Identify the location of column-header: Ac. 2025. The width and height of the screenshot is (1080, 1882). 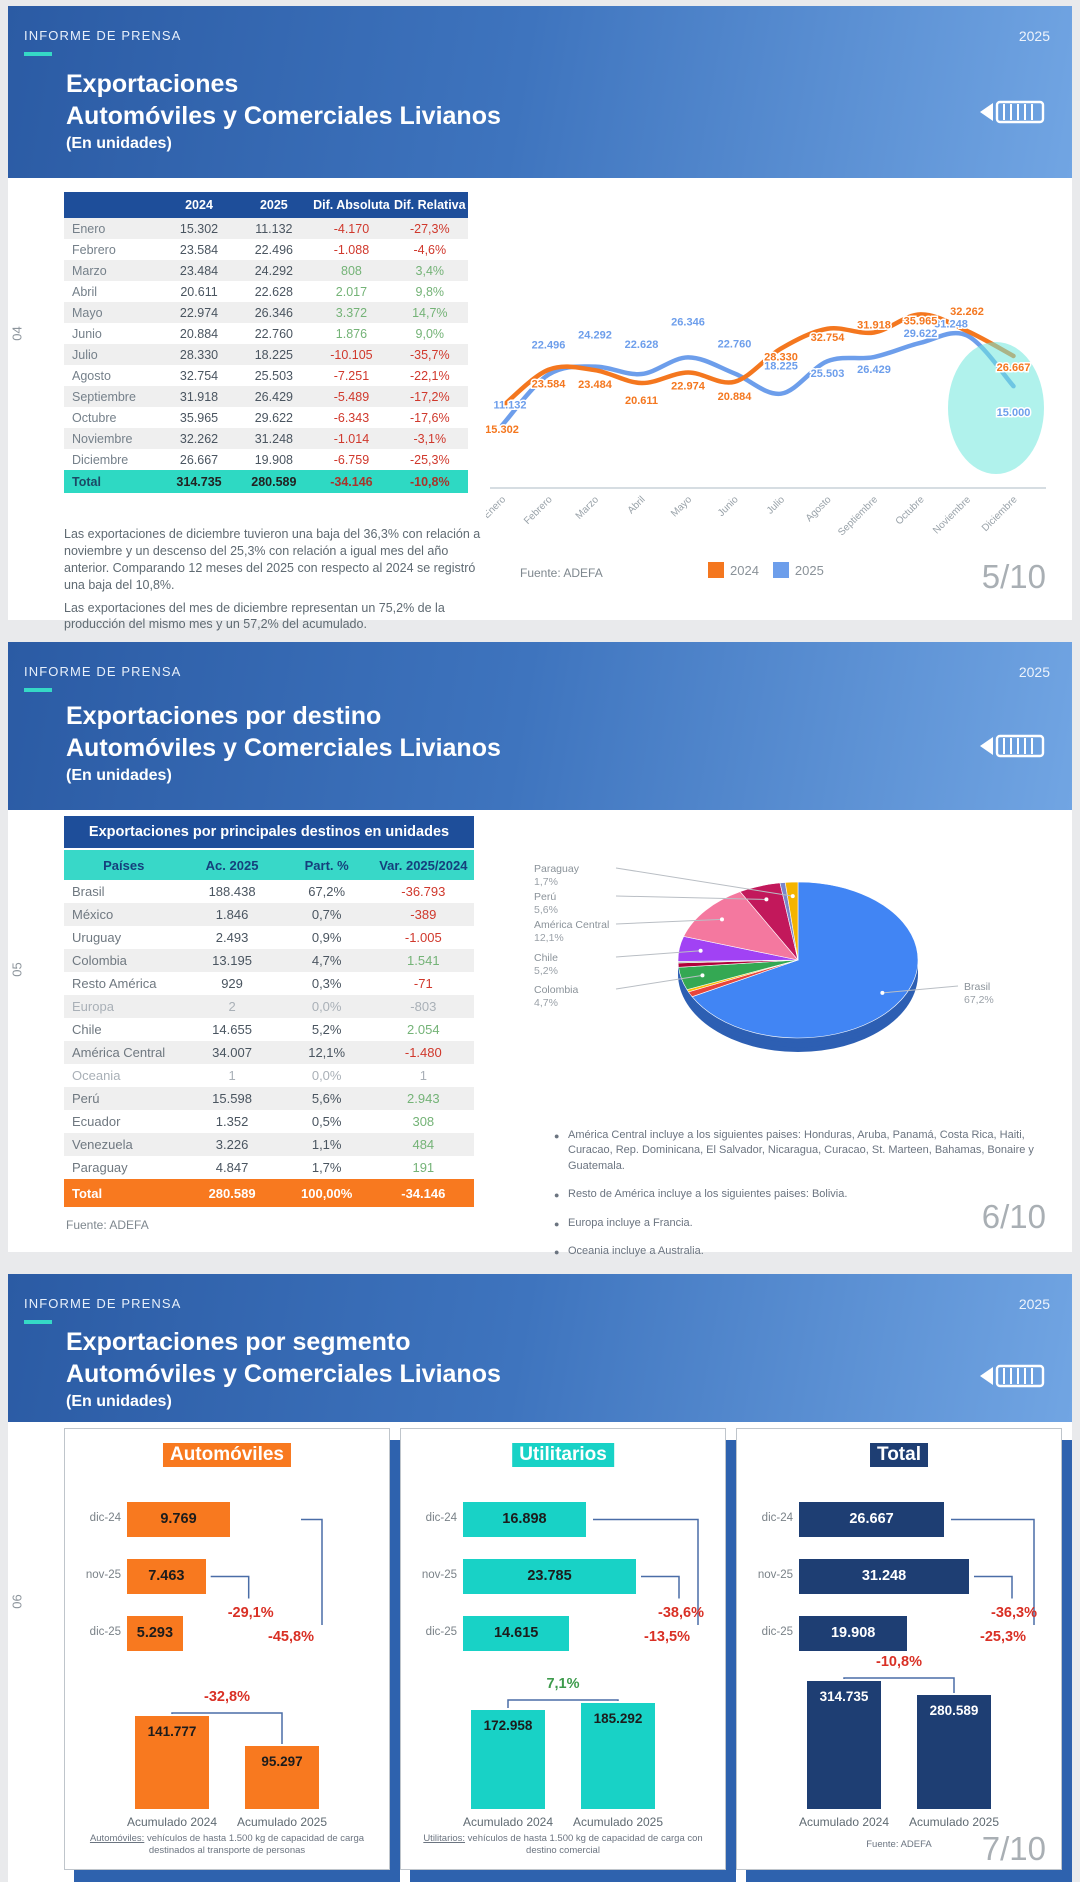
(232, 865).